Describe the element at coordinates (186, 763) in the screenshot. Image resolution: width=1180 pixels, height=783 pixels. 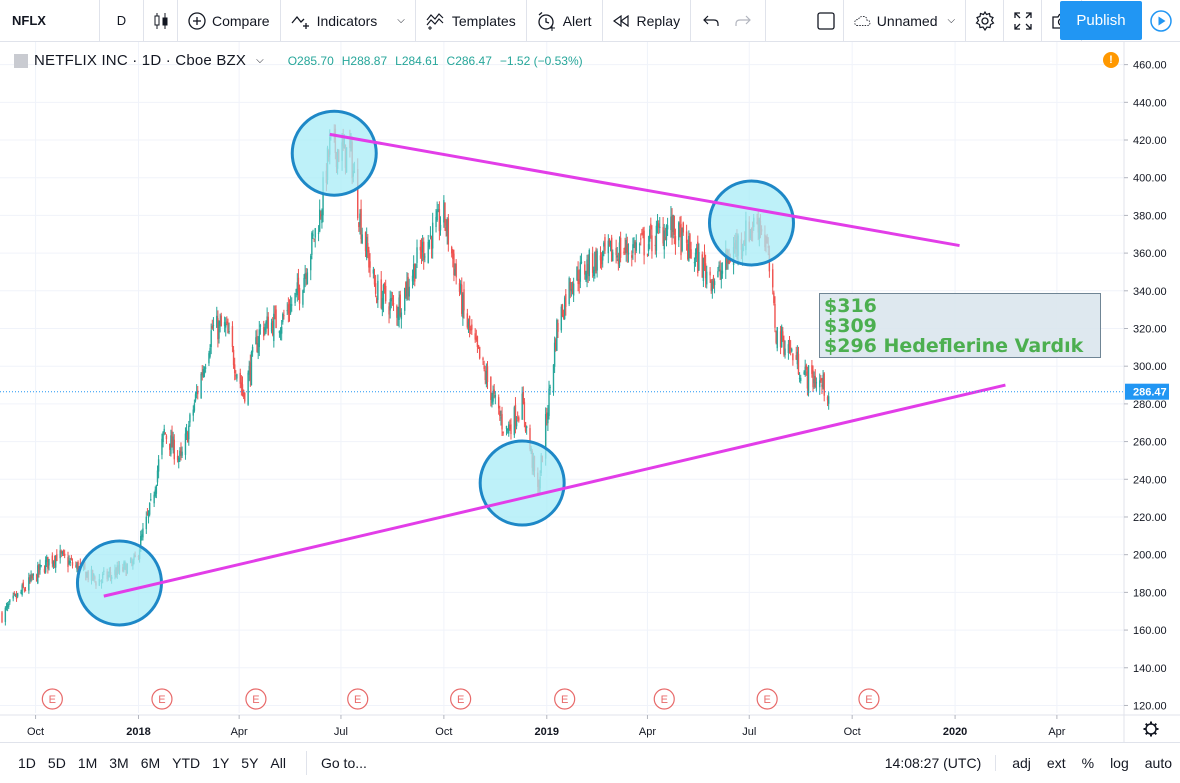
I see `range-ytd: YTD` at that location.